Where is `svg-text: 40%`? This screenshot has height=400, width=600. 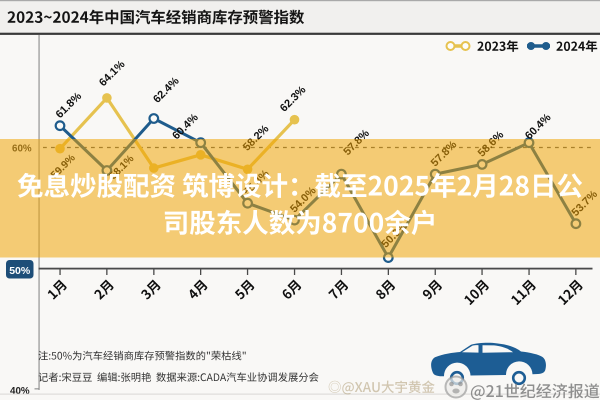
svg-text: 40% is located at coordinates (20, 391).